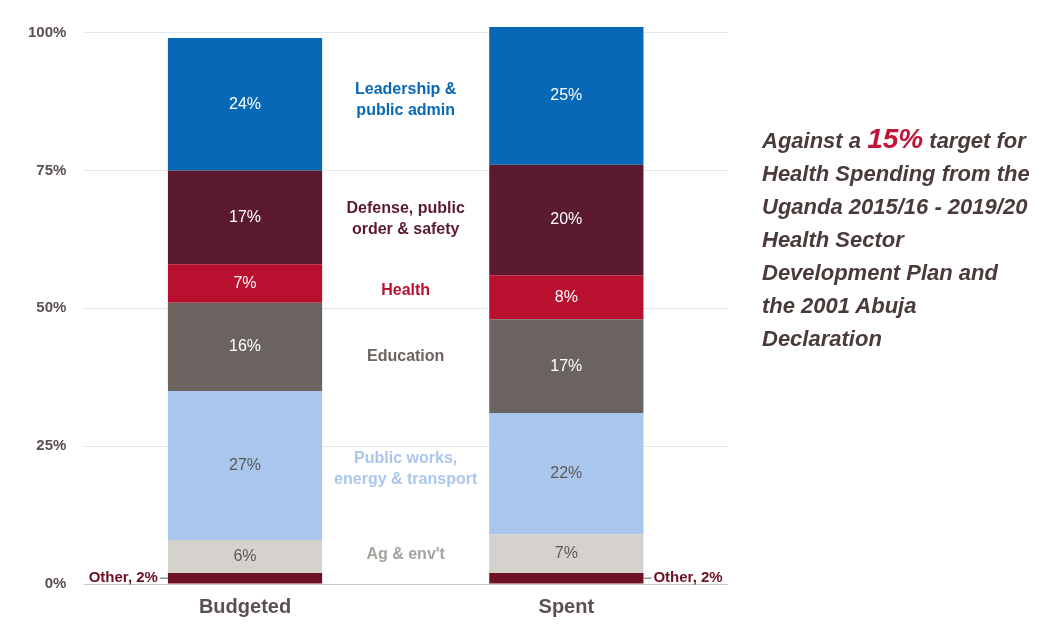 The height and width of the screenshot is (626, 1043). Describe the element at coordinates (55, 583) in the screenshot. I see `y-tick-label: 0%` at that location.